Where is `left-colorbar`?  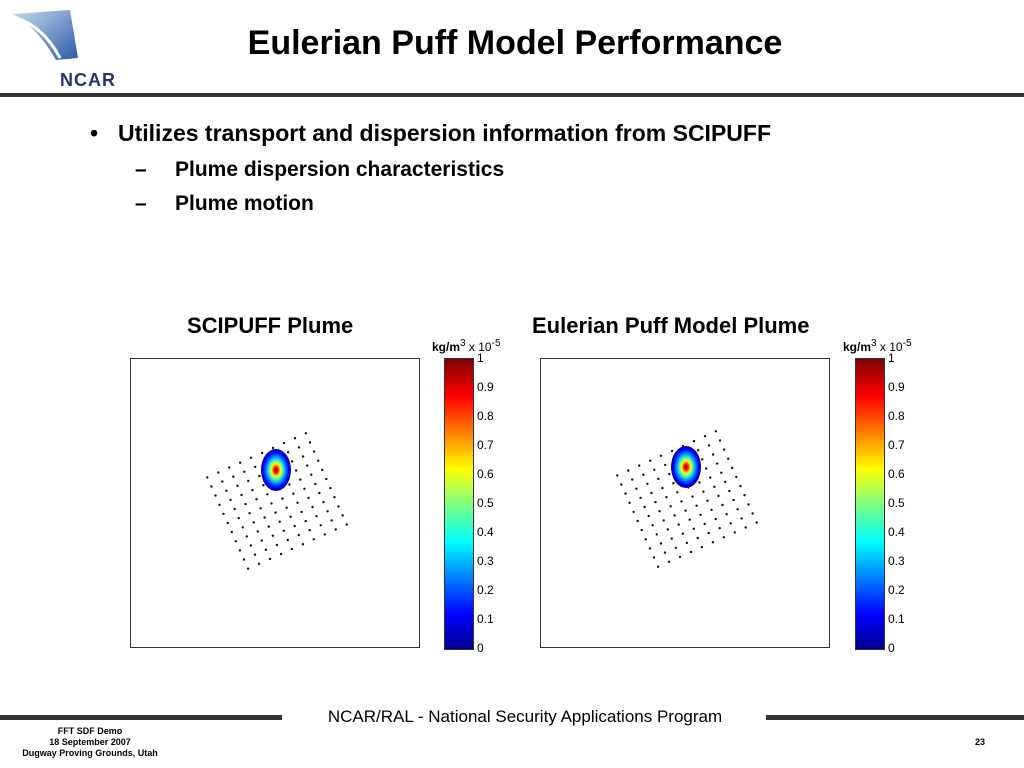 left-colorbar is located at coordinates (459, 504).